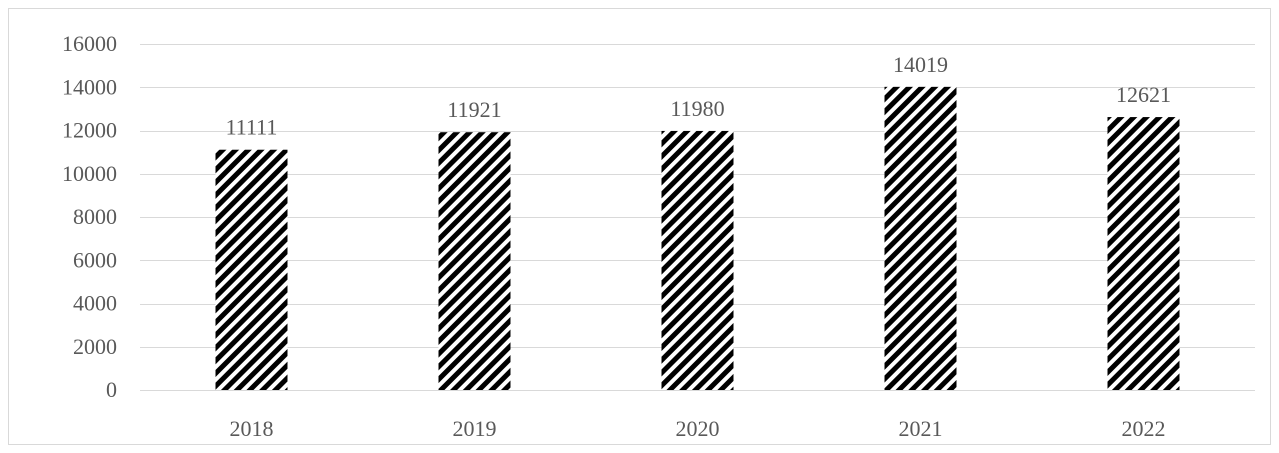 This screenshot has width=1279, height=453. I want to click on data-label-2019: 11921, so click(474, 109).